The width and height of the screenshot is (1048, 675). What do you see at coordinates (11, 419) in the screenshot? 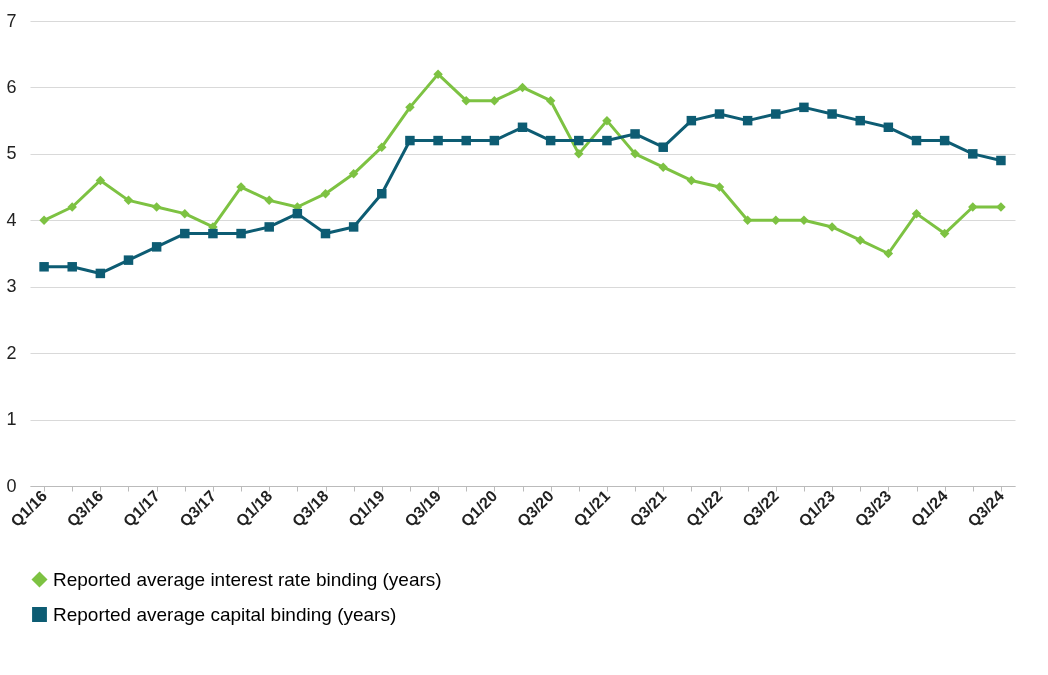
I see `y-tick-label: 1` at bounding box center [11, 419].